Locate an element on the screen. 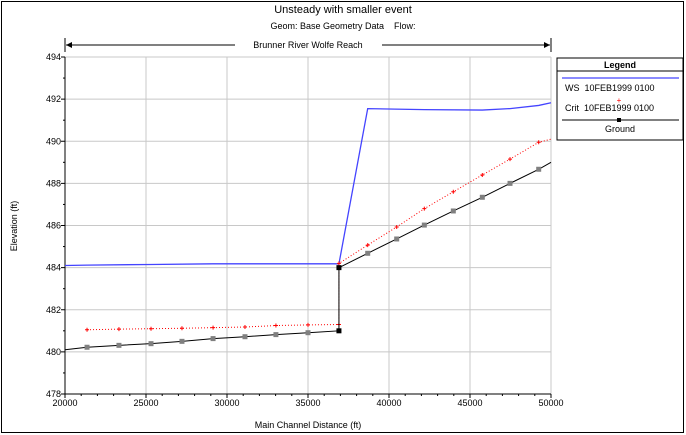  legend-crit-label: Crit 10FEB1999 0100 is located at coordinates (609, 108).